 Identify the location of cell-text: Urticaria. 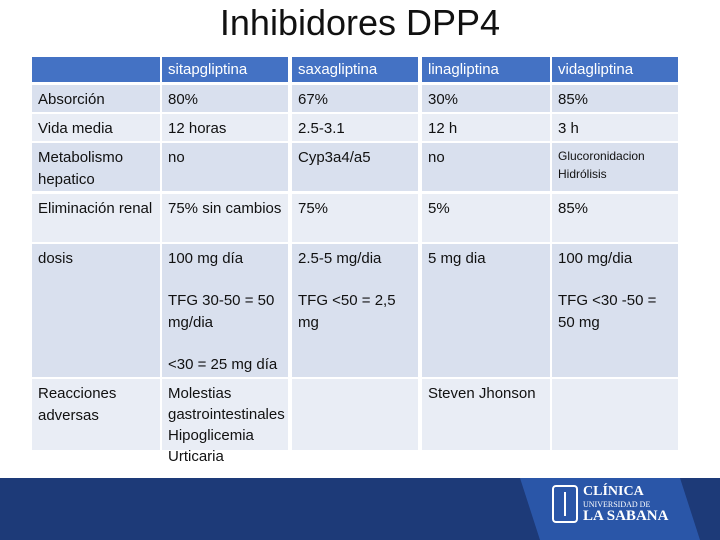
(196, 456).